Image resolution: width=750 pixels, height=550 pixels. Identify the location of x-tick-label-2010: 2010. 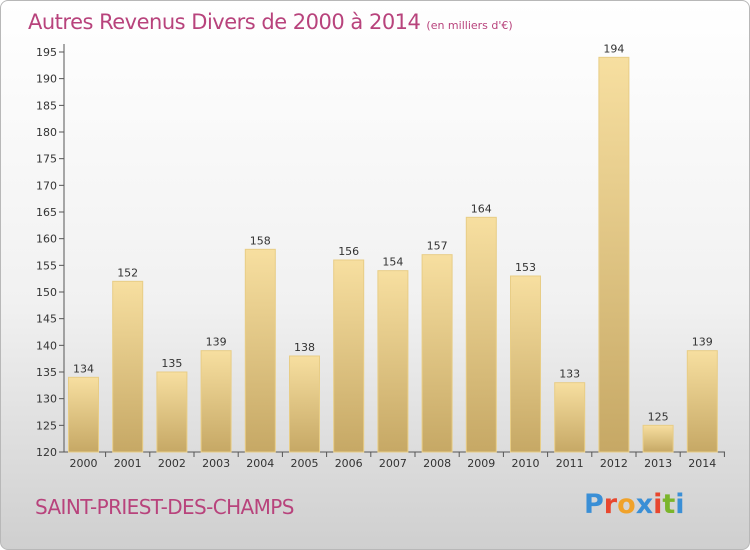
(526, 463).